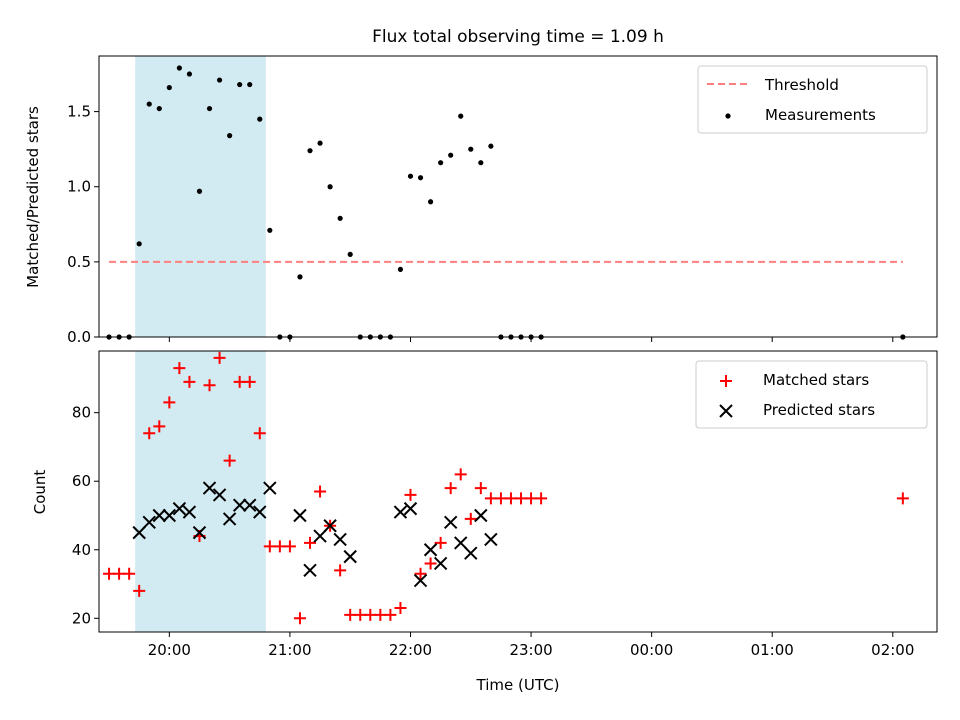  Describe the element at coordinates (79, 262) in the screenshot. I see `y-tick-label: 0.5` at that location.